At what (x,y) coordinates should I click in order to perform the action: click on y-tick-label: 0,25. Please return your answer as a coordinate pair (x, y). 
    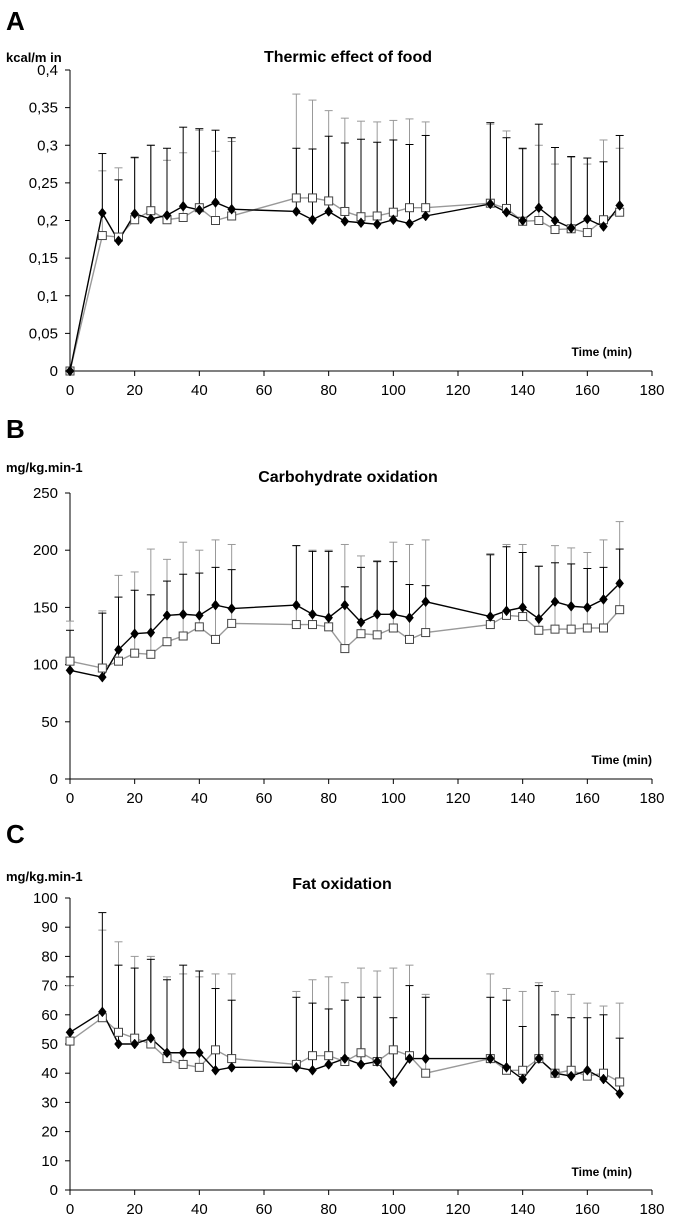
    Looking at the image, I should click on (43, 183).